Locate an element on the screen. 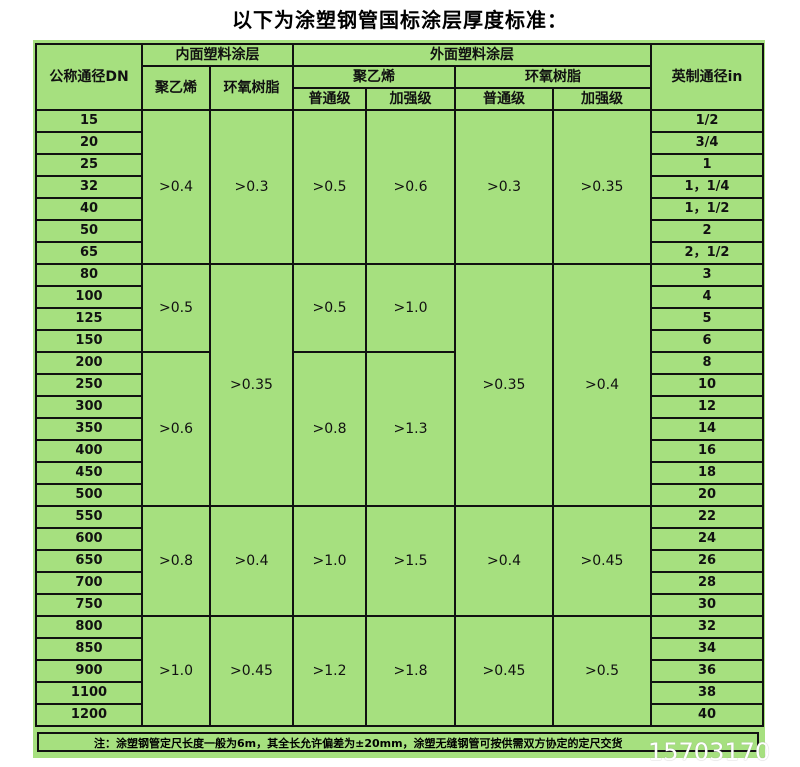  inch-cell: 1，1/4 is located at coordinates (707, 187).